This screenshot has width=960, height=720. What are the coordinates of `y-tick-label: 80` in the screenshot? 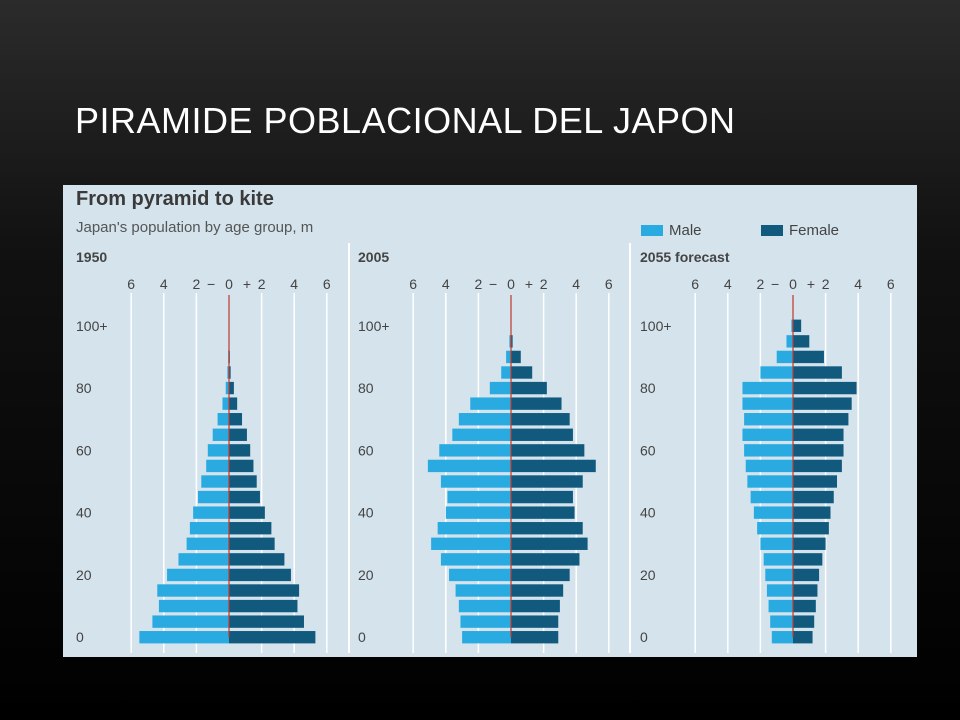 It's located at (648, 388).